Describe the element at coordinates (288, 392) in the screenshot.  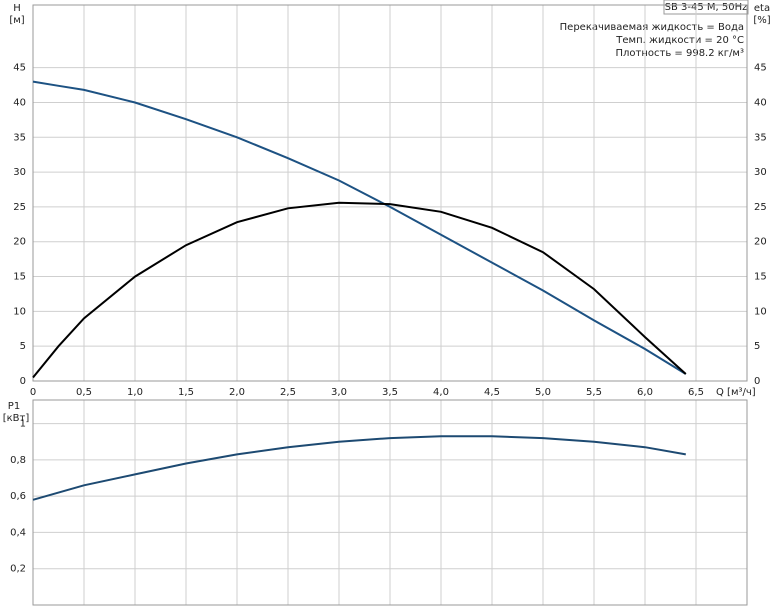
I see `x-tick-label: 2,5` at that location.